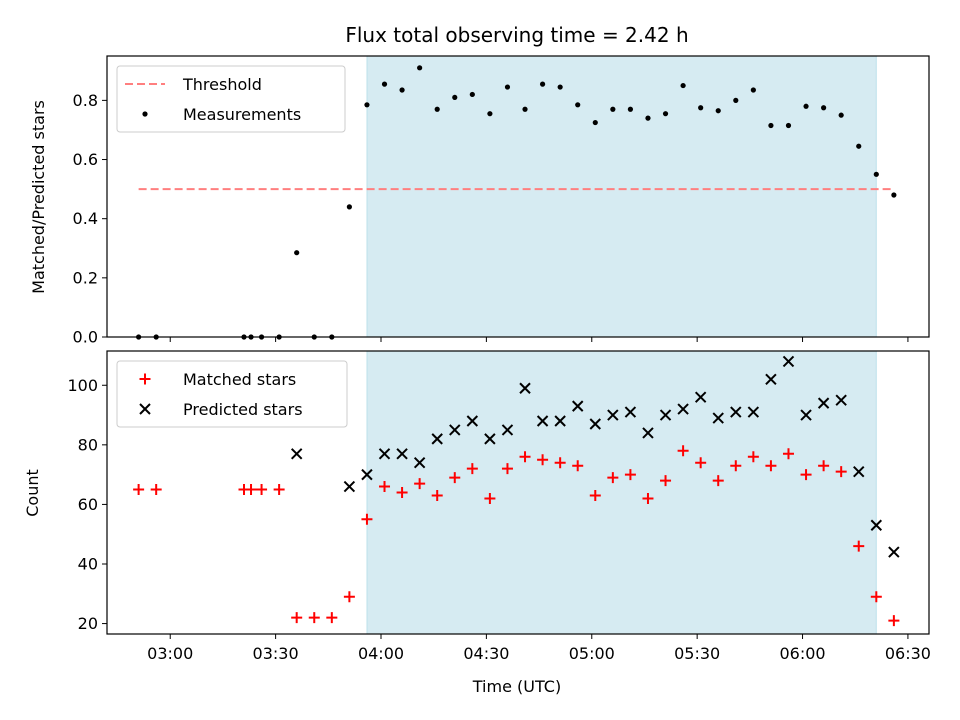 The image size is (960, 720). I want to click on legend-label: Threshold, so click(222, 84).